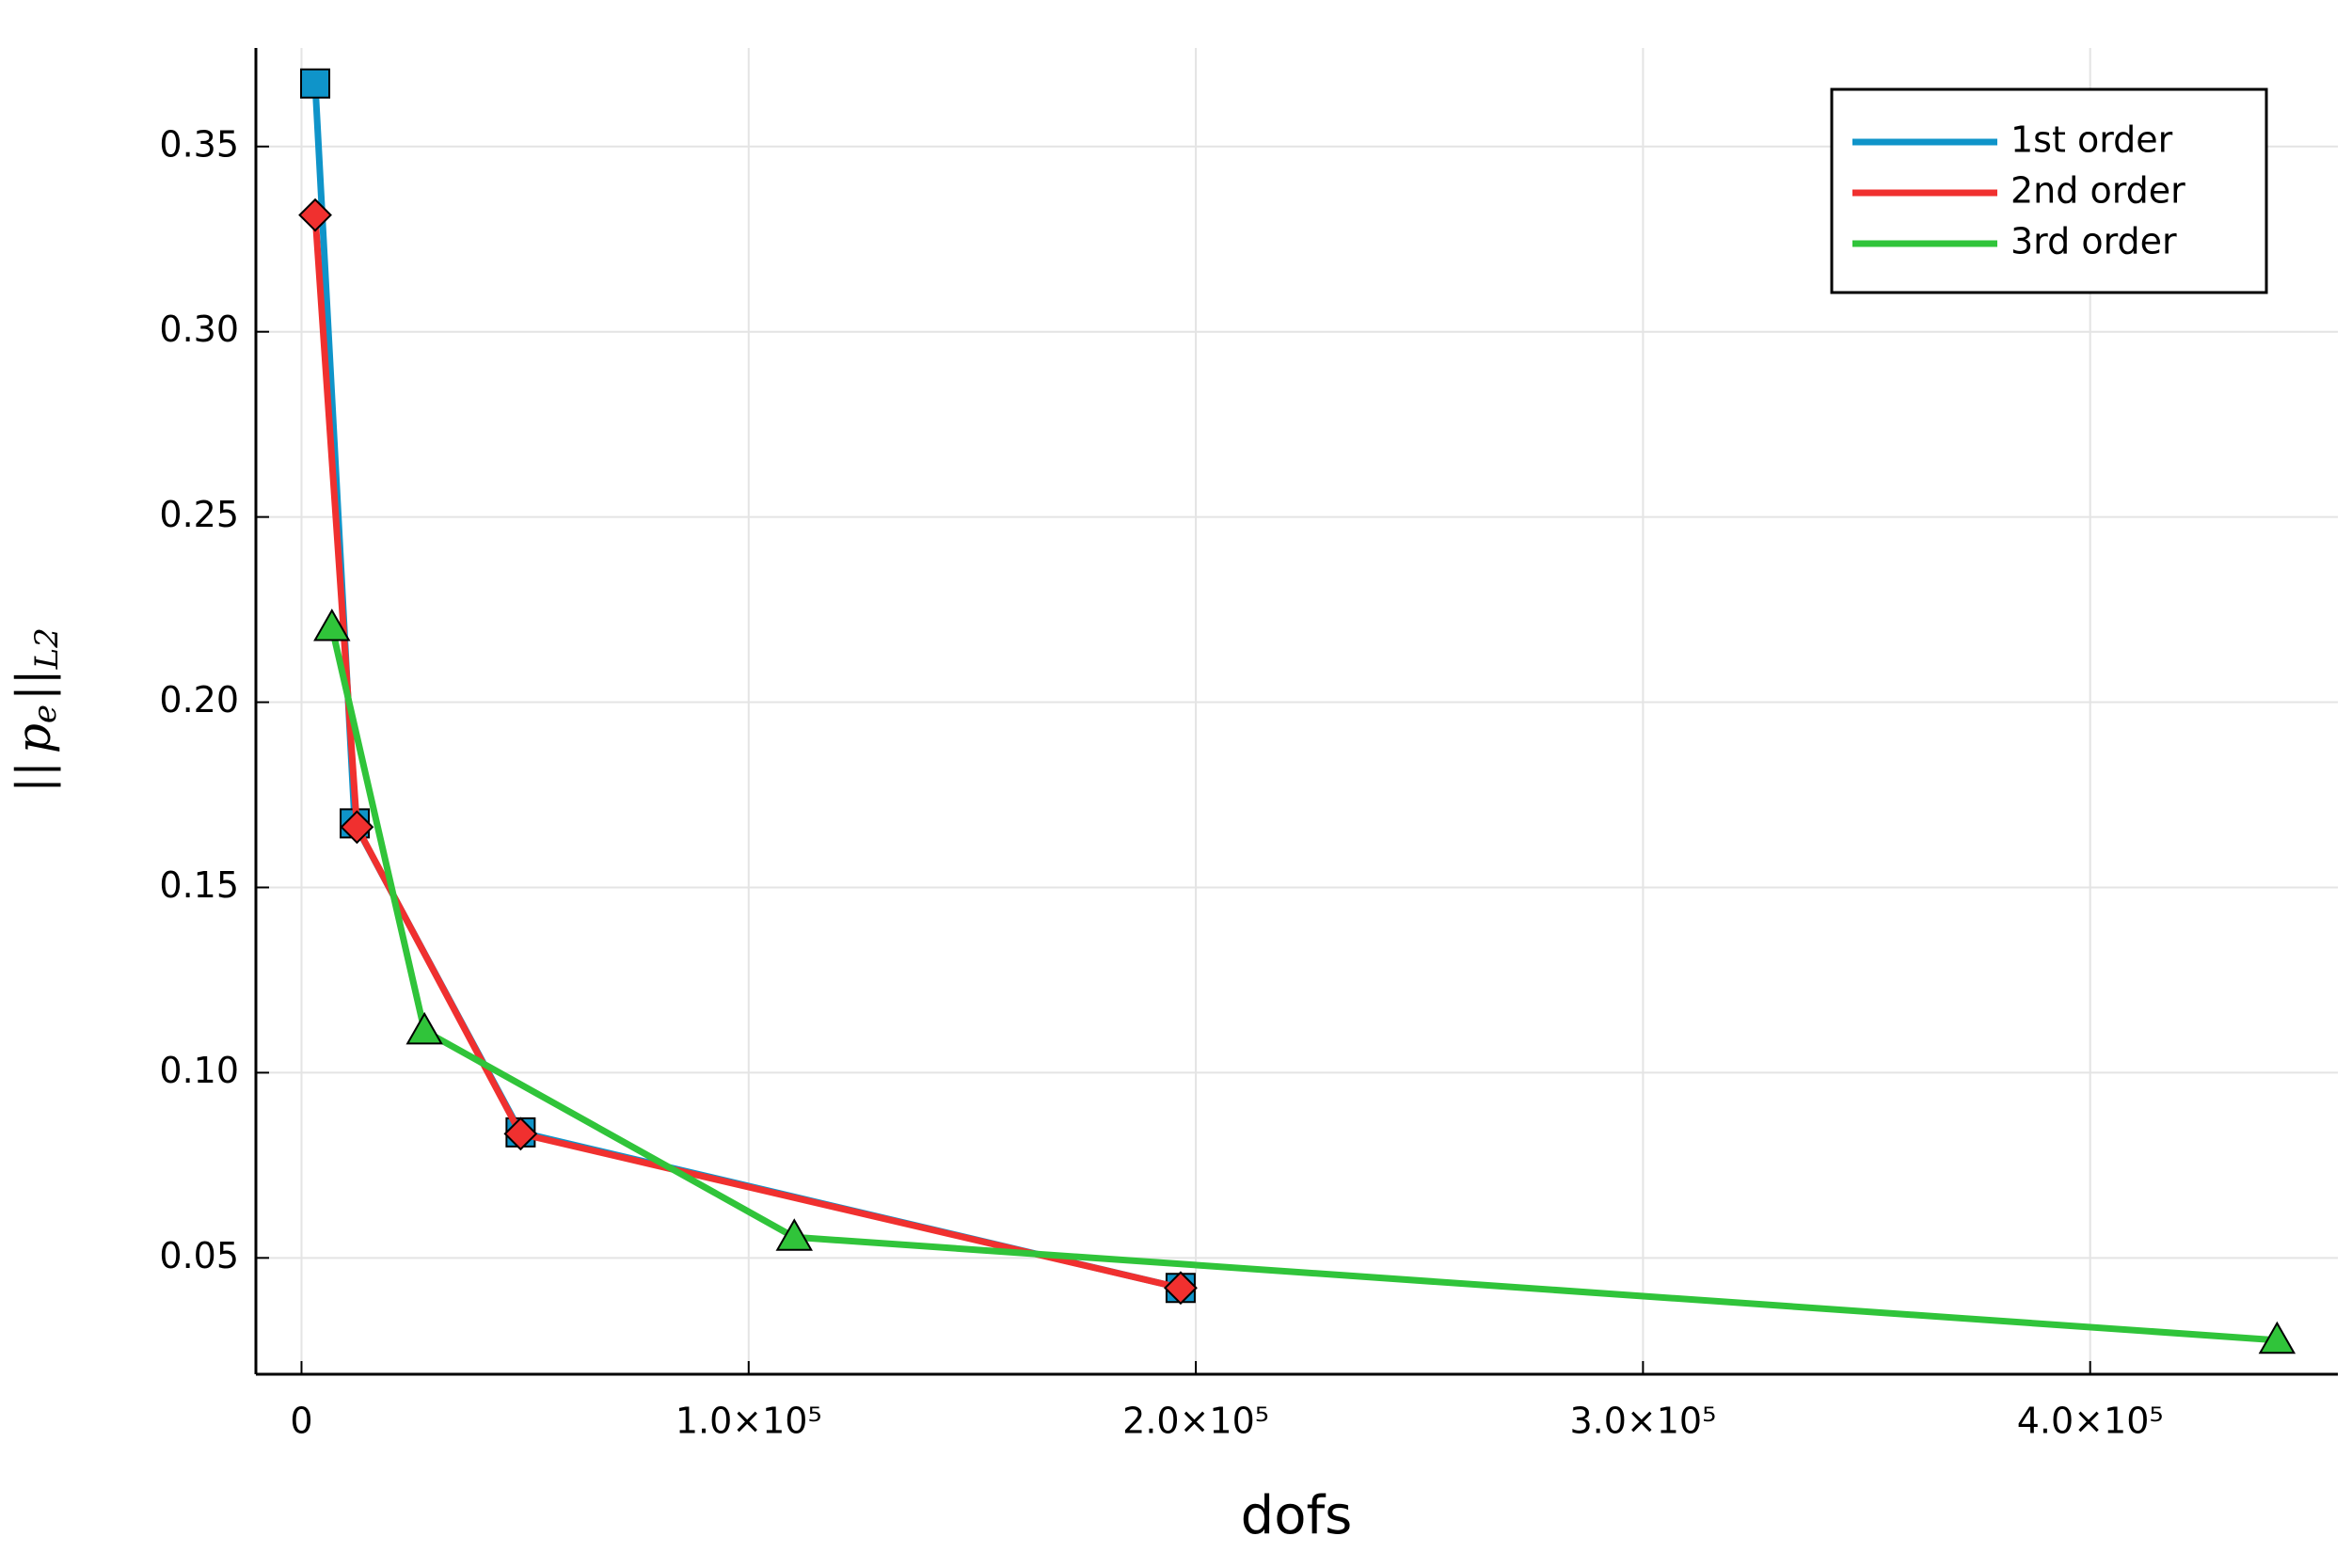 The width and height of the screenshot is (2352, 1568). I want to click on y-label-part: L2, so click(47, 648).